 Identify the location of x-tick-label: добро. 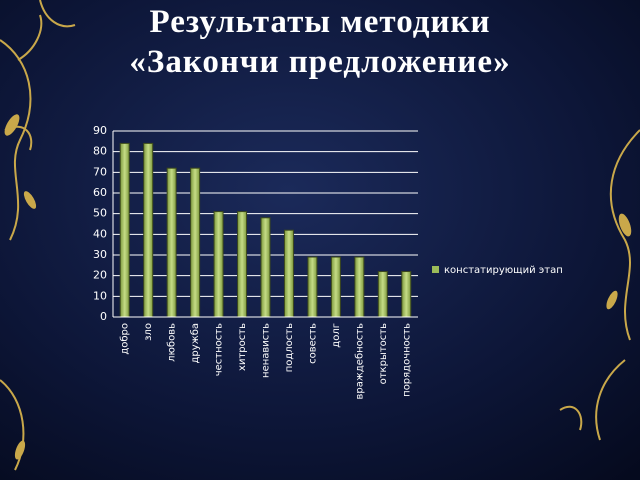
(125, 339).